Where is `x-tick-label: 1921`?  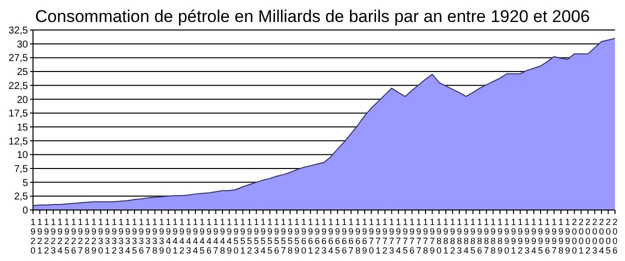 x-tick-label: 1921 is located at coordinates (39, 236).